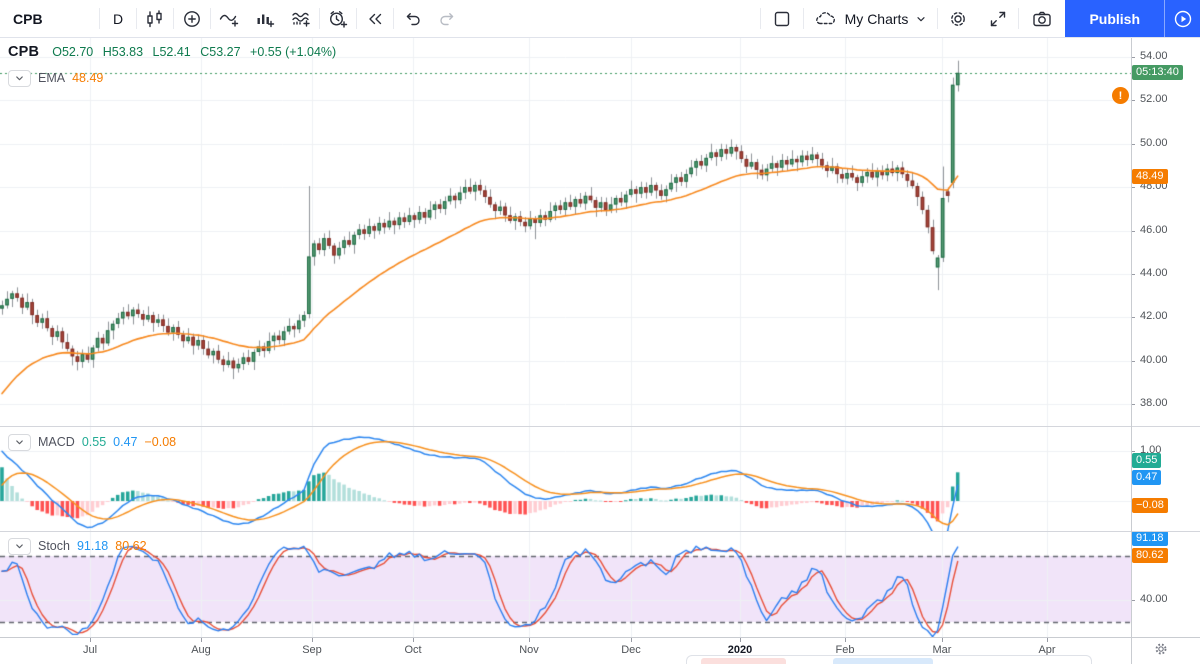  I want to click on chart-settings-button, so click(958, 18).